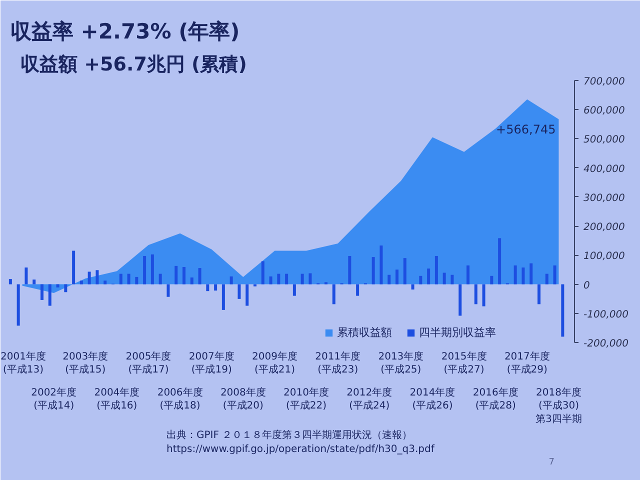  I want to click on x-tick-label: 2008年度 (平成20), so click(243, 399).